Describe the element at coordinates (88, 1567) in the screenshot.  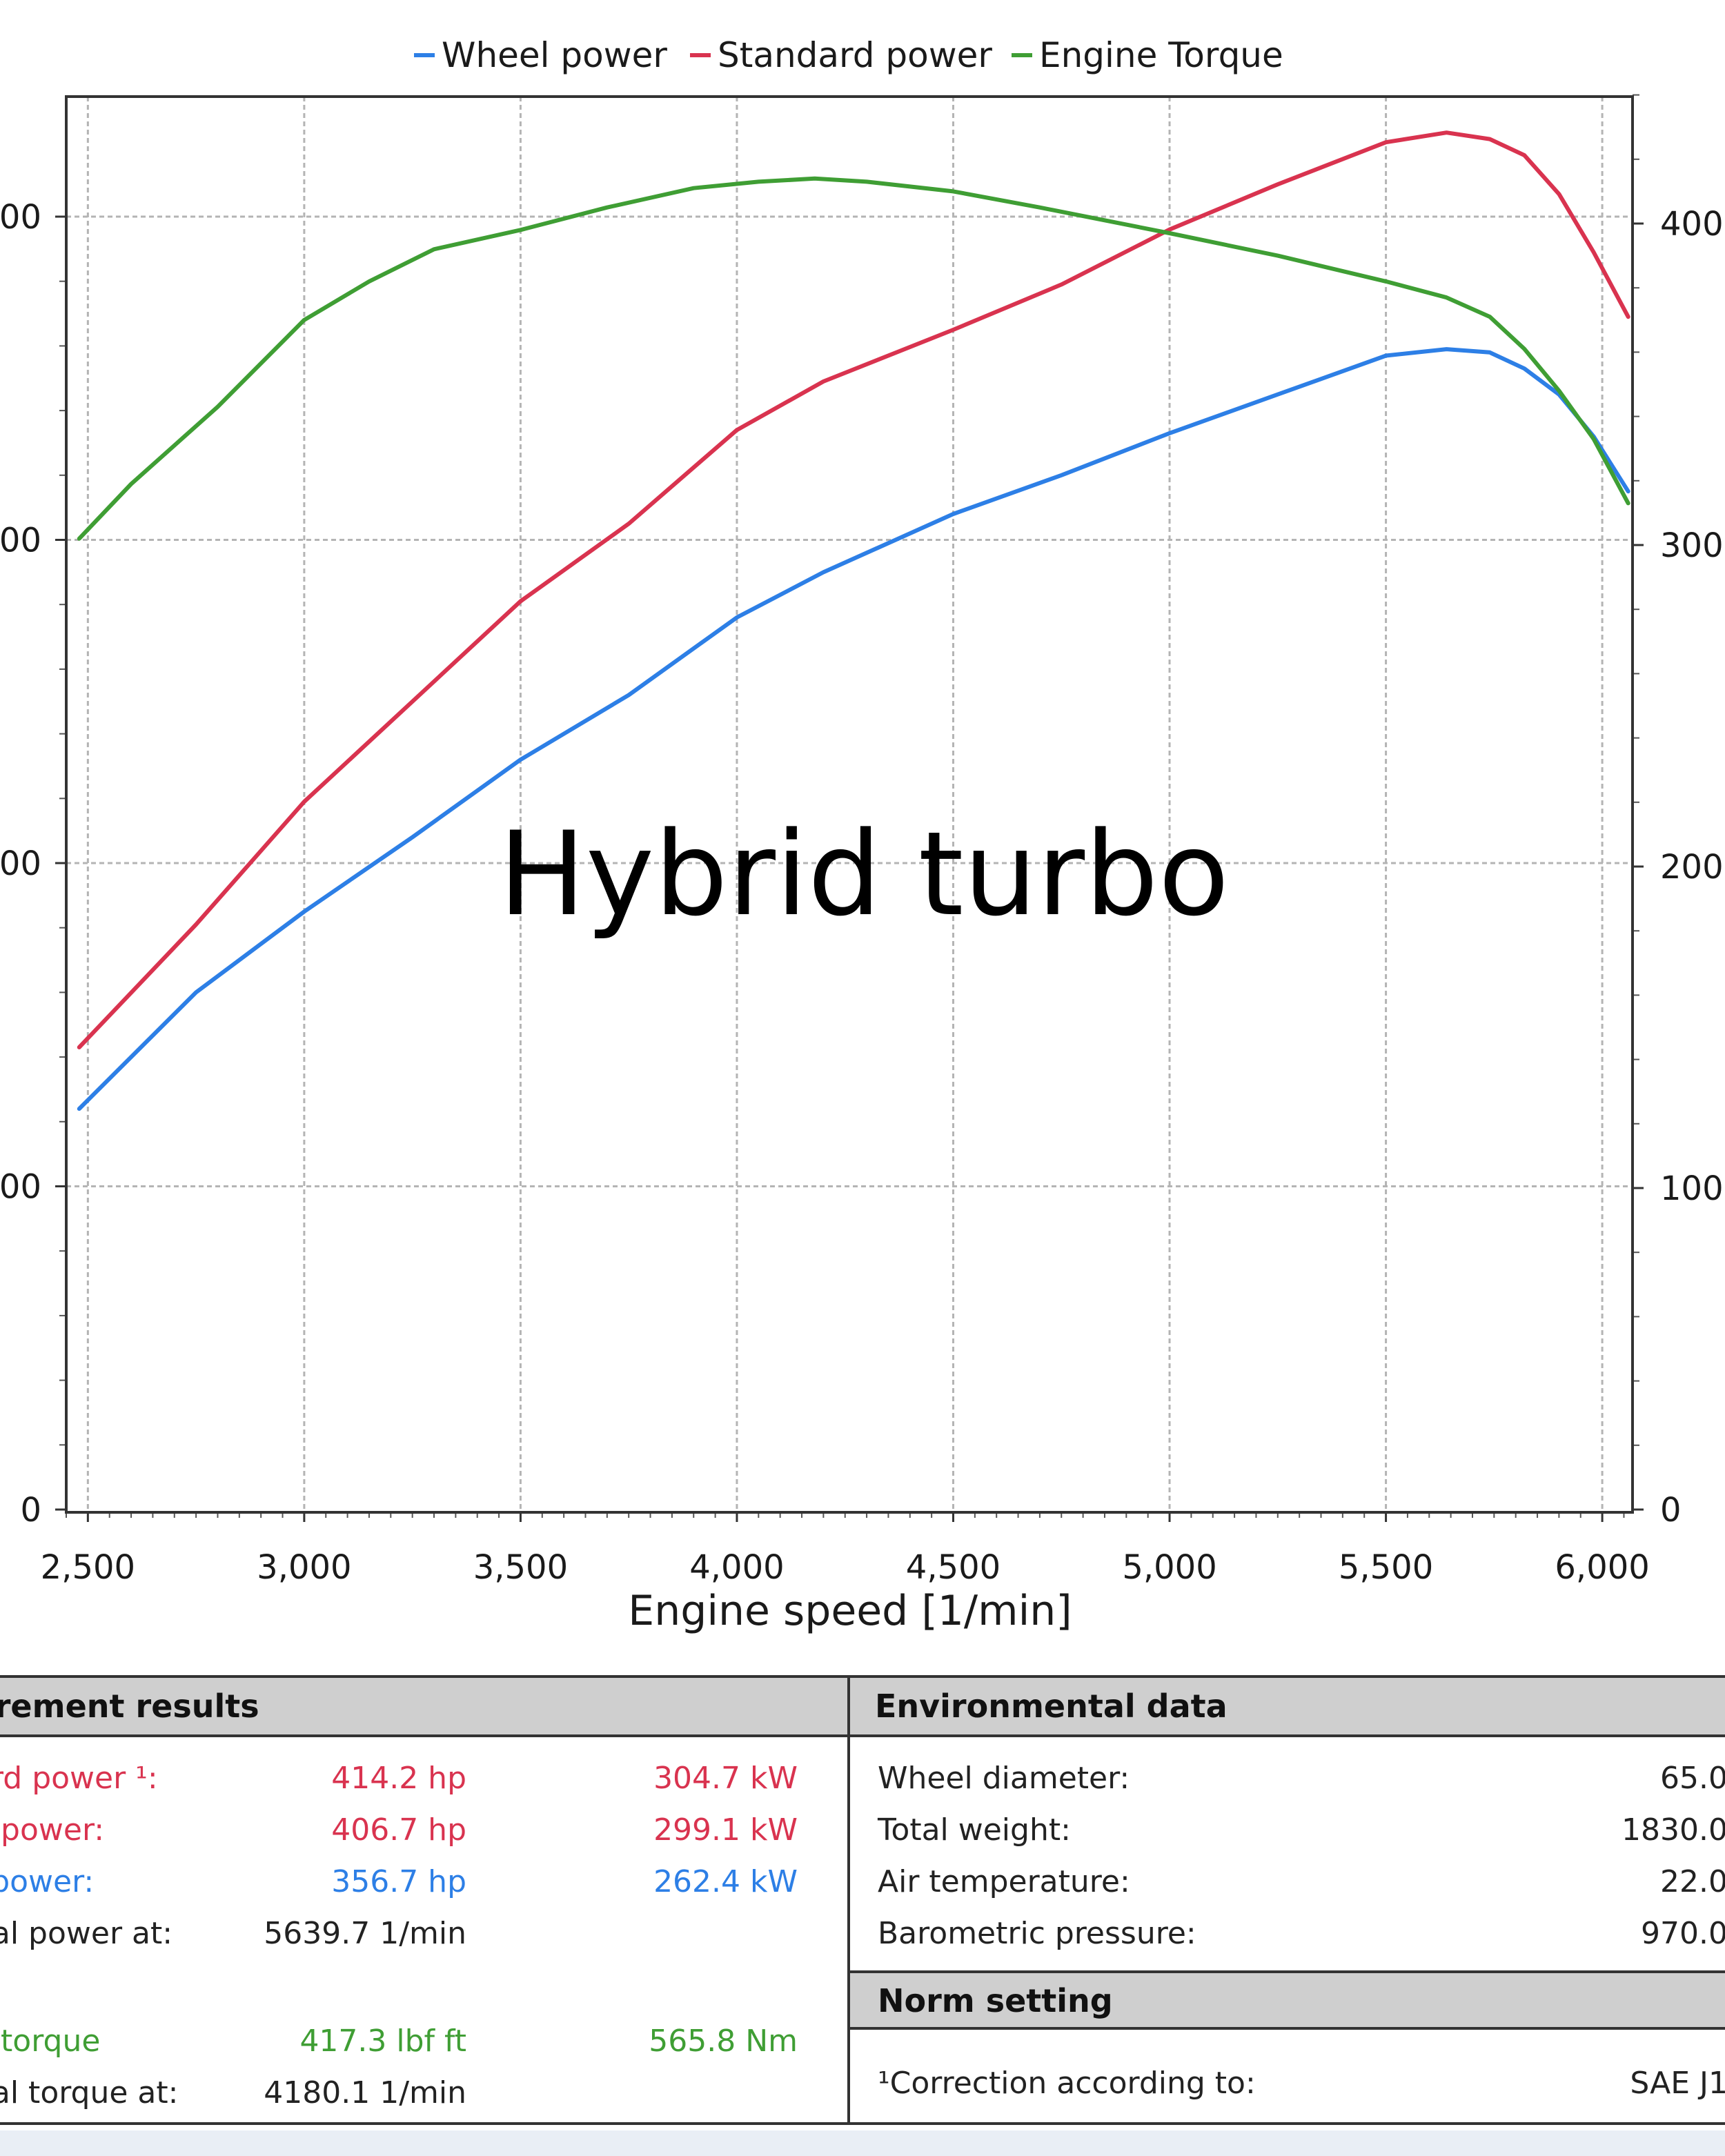
I see `x-tick-label: 2,500` at that location.